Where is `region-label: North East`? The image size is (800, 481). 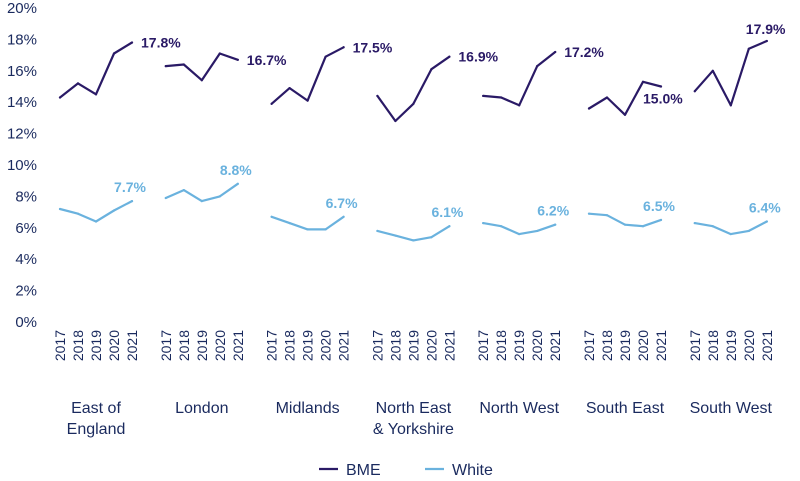
region-label: North East is located at coordinates (414, 408).